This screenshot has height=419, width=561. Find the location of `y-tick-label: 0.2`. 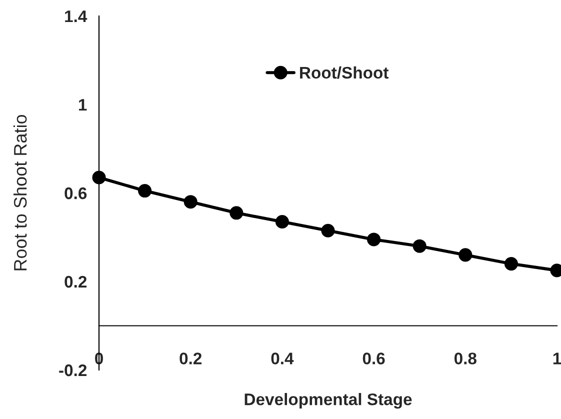

y-tick-label: 0.2 is located at coordinates (75, 282).